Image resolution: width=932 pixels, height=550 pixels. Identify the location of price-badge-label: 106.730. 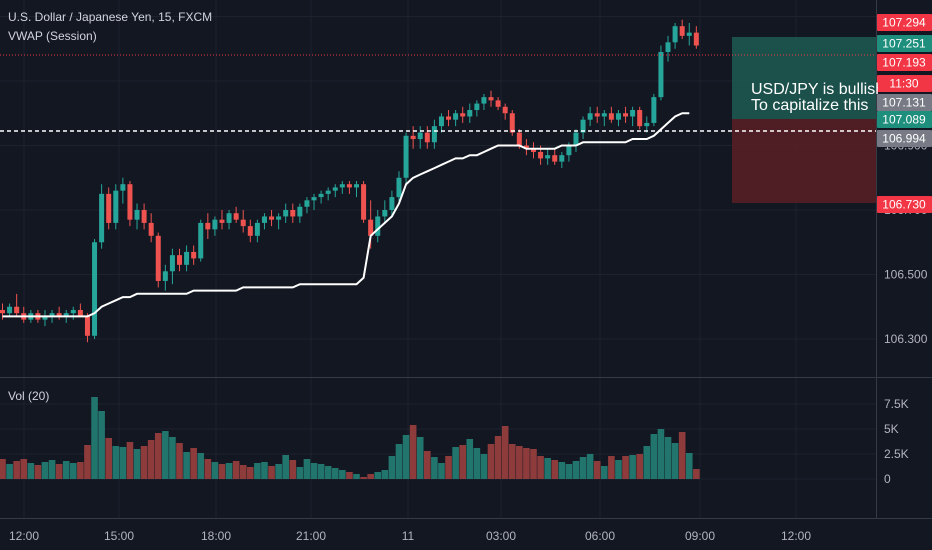
(904, 205).